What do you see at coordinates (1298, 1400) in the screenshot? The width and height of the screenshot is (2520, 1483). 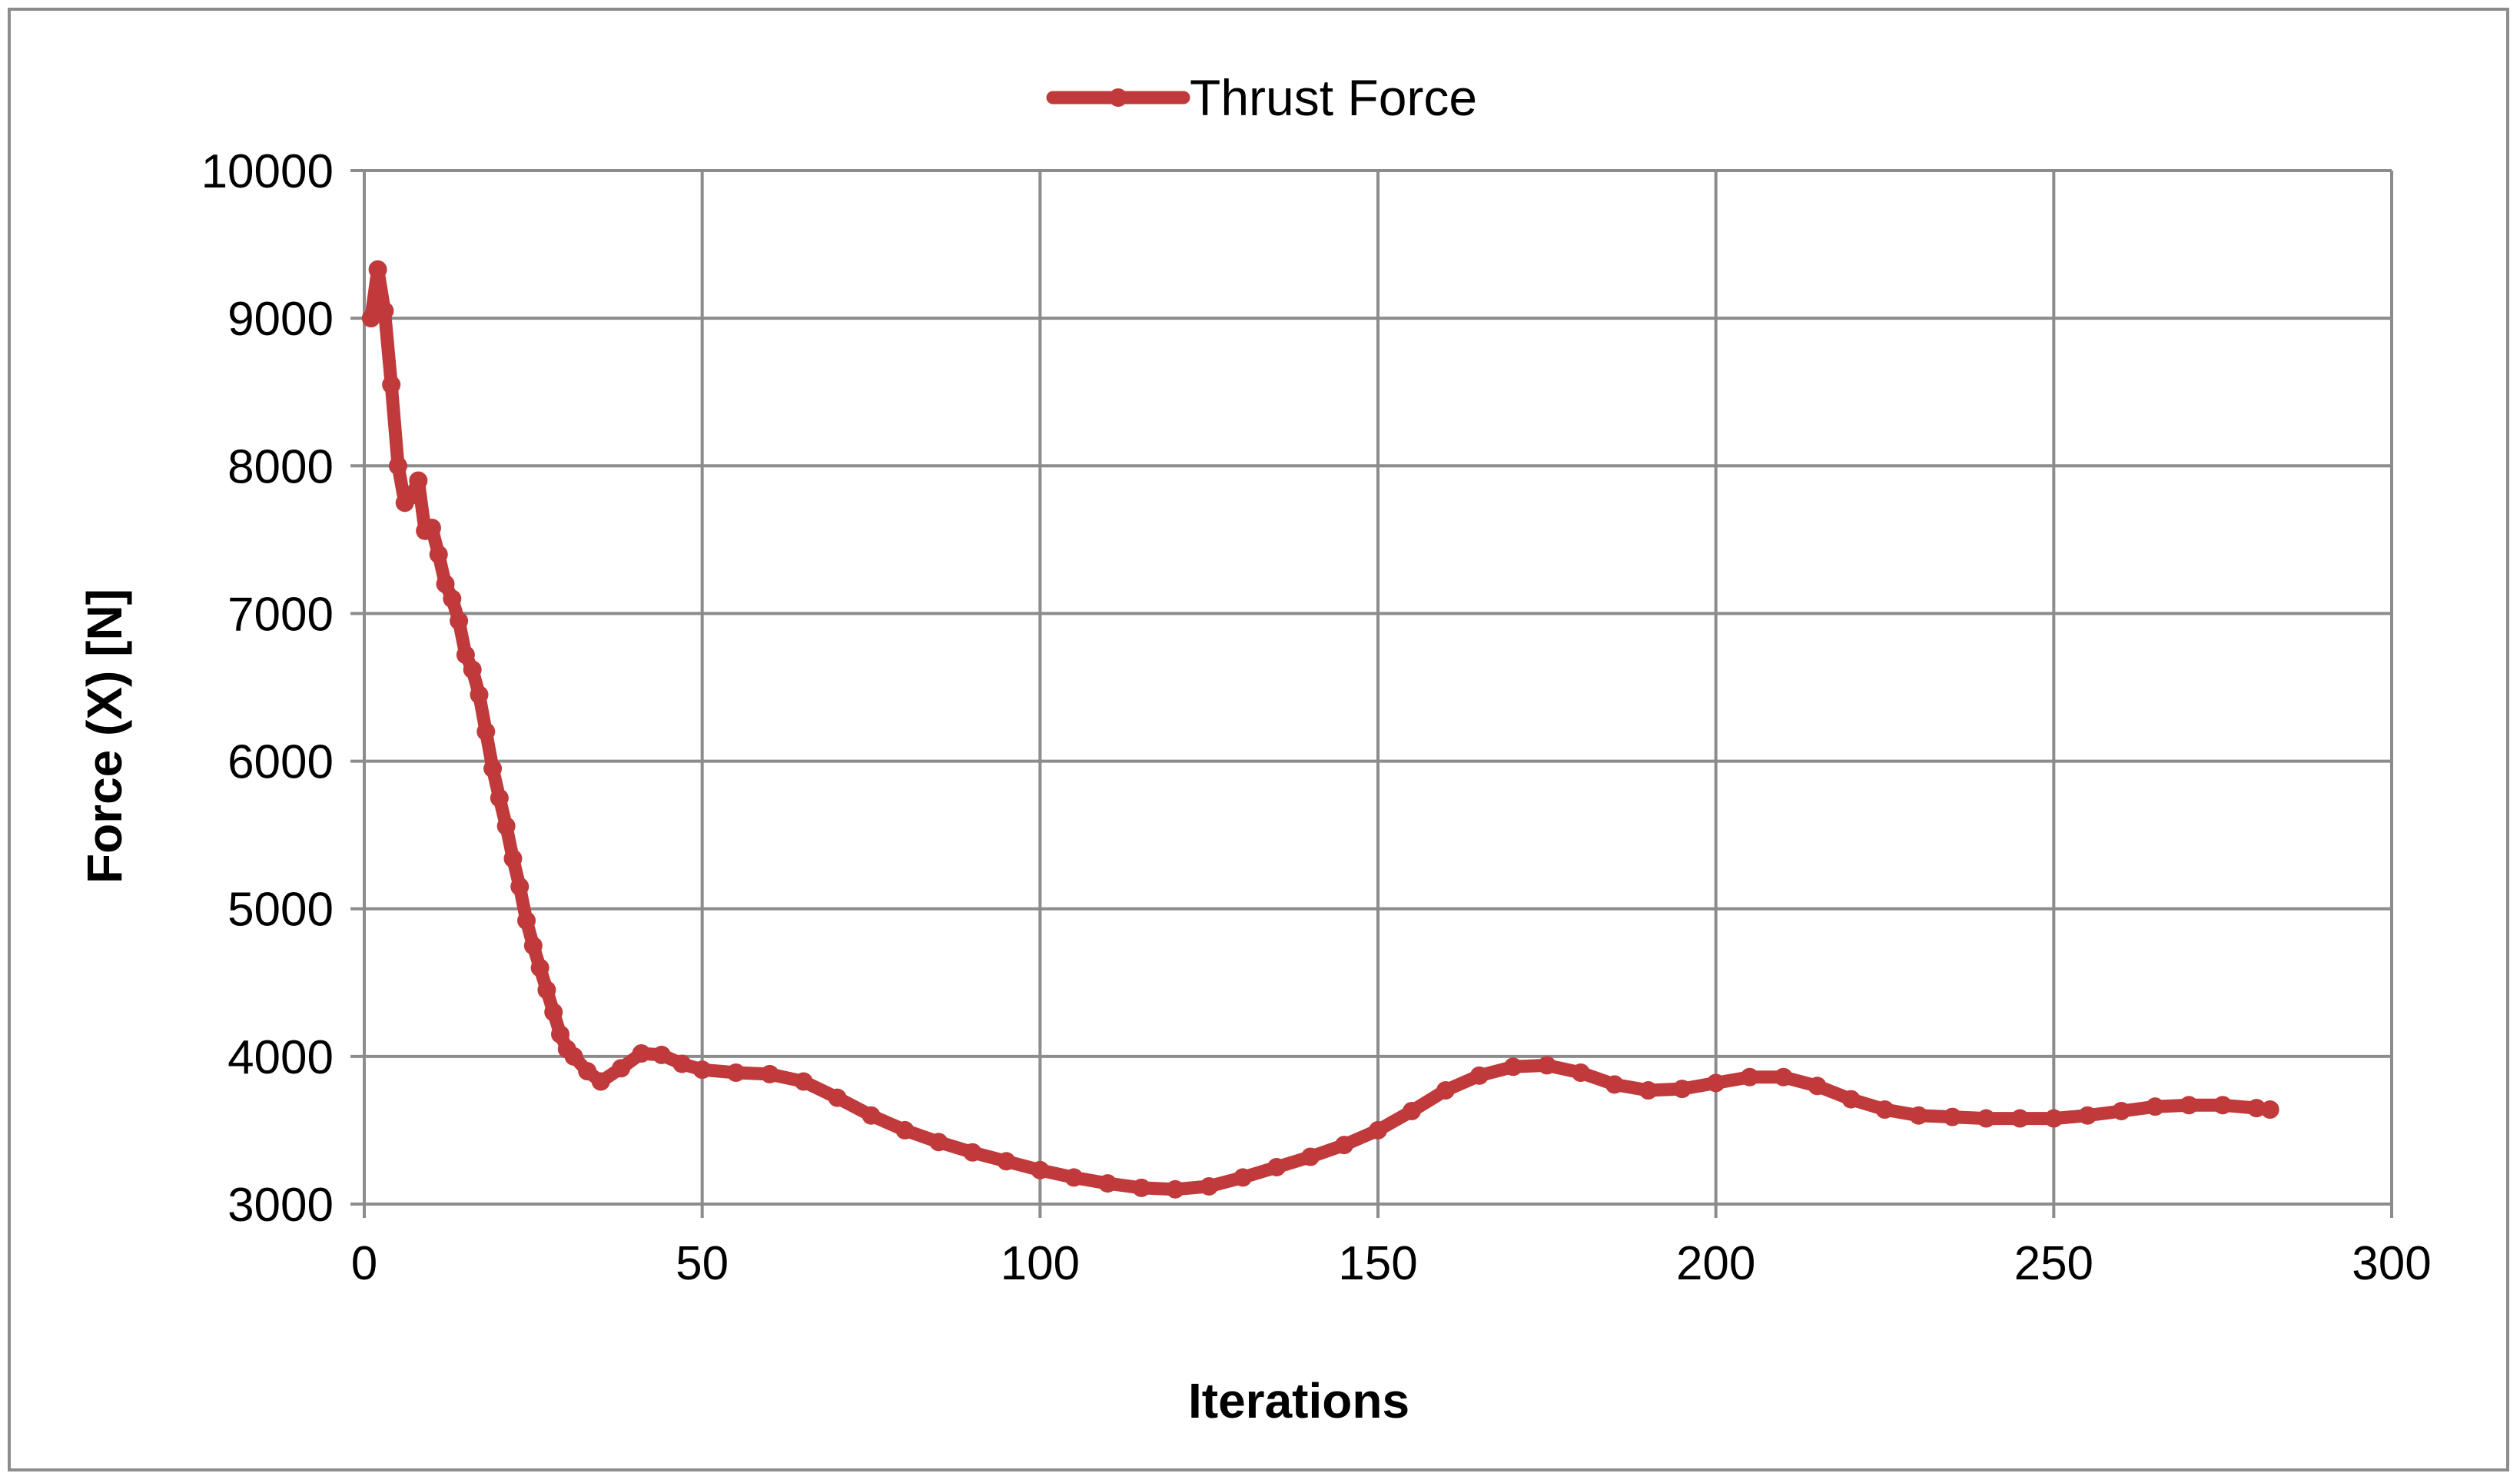 I see `x-axis-title: Iterations` at bounding box center [1298, 1400].